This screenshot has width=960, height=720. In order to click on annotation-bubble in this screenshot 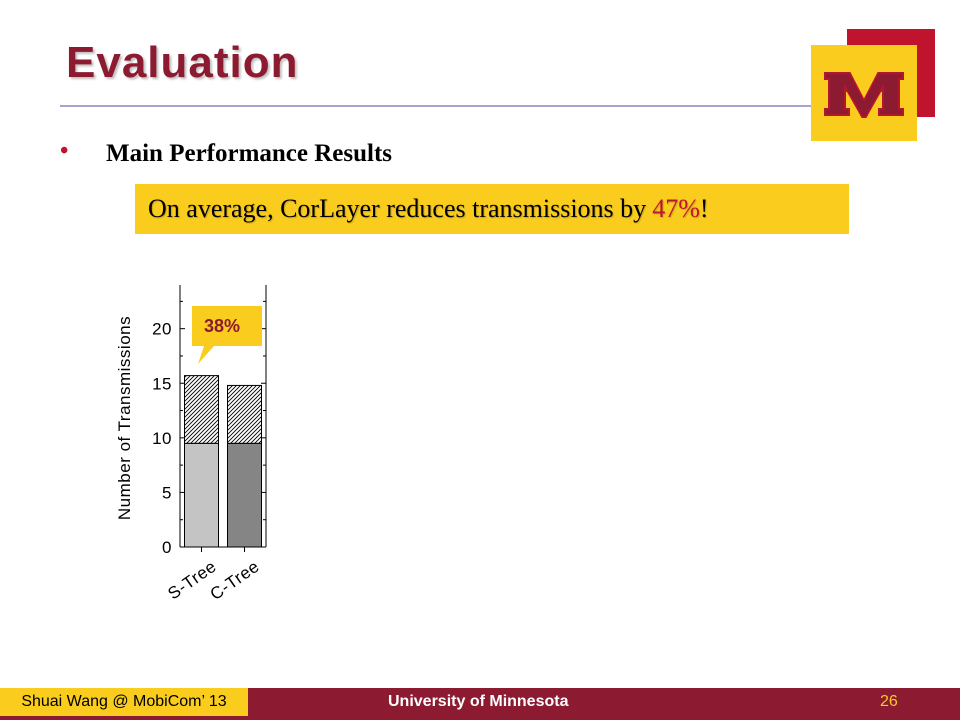, I will do `click(227, 335)`.